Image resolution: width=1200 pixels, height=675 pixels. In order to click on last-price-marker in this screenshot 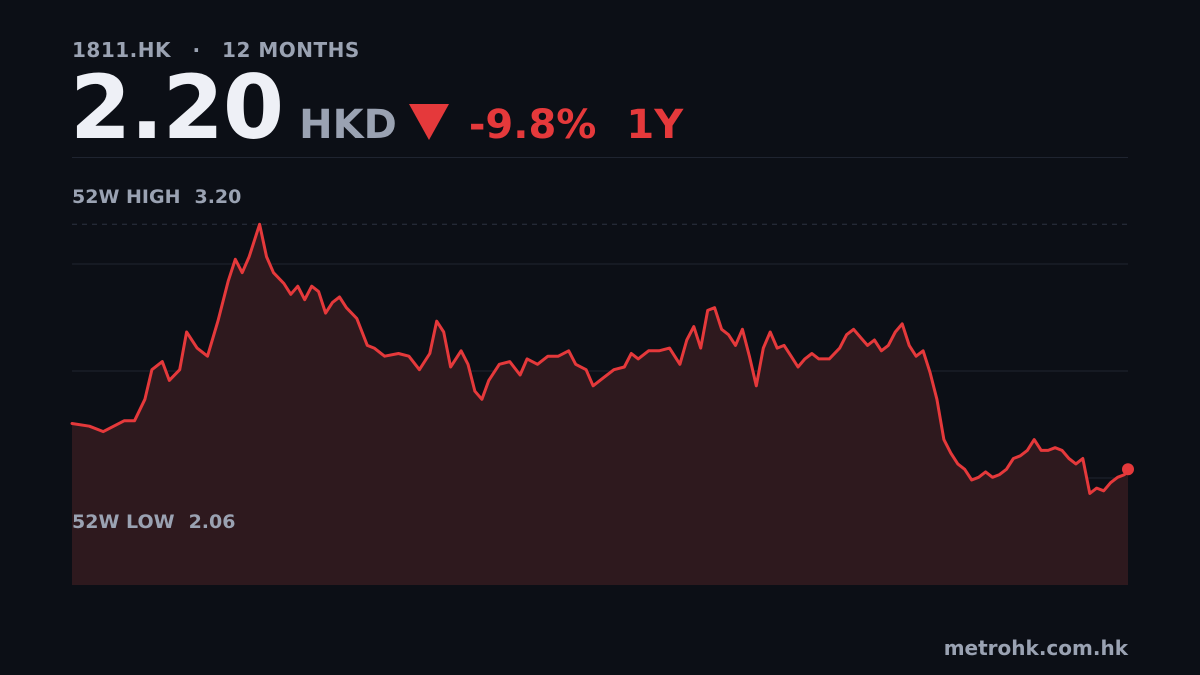, I will do `click(1128, 469)`.